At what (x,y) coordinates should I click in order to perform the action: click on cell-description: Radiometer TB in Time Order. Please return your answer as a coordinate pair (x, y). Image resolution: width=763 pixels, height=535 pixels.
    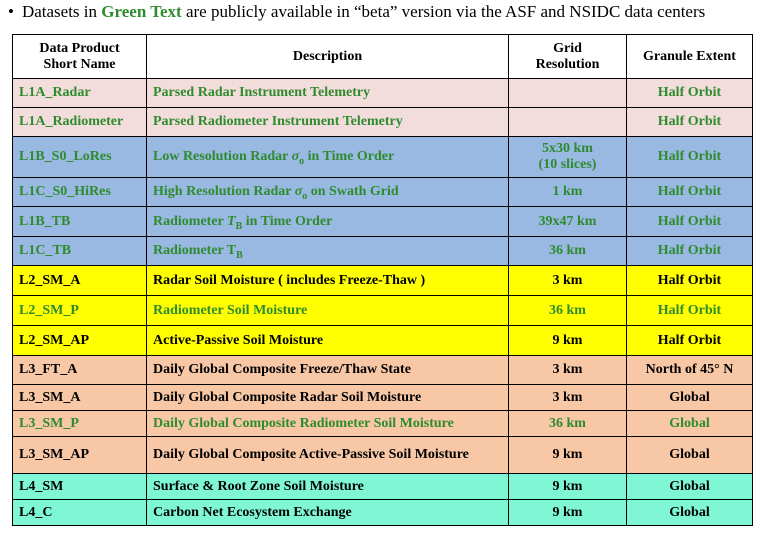
    Looking at the image, I should click on (327, 221).